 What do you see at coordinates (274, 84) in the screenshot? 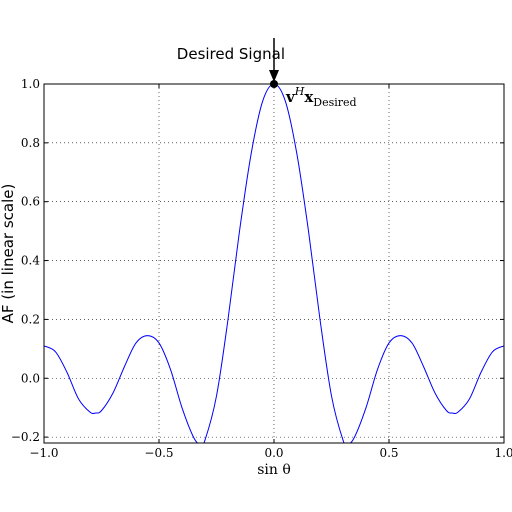
I see `desired-signal-point` at bounding box center [274, 84].